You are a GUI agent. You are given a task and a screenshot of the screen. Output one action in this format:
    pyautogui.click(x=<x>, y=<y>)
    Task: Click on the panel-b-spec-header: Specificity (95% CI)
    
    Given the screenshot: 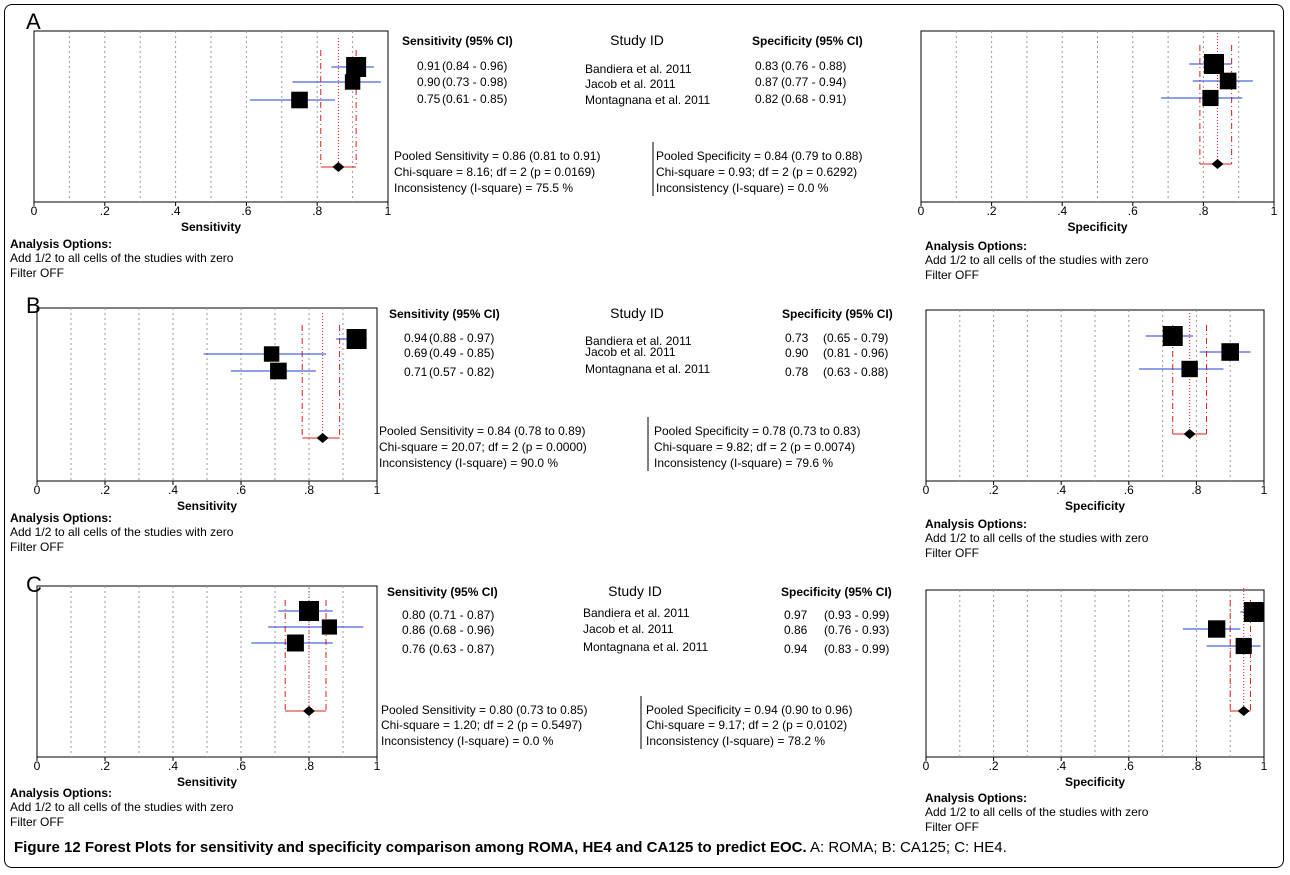 What is the action you would take?
    pyautogui.click(x=837, y=314)
    